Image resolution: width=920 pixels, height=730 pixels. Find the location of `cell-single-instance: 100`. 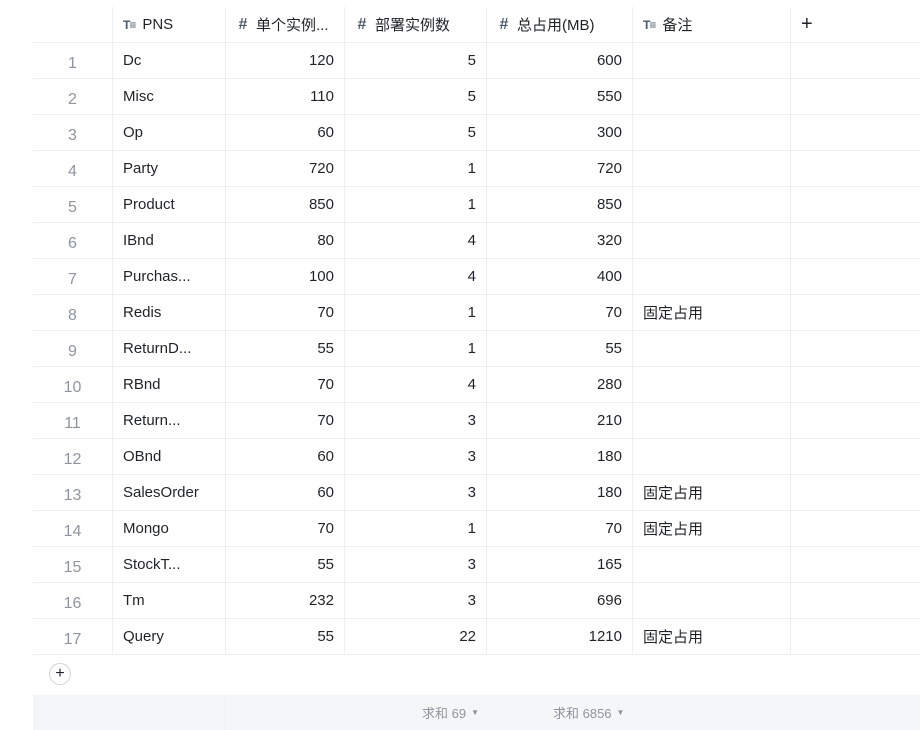

cell-single-instance: 100 is located at coordinates (285, 276).